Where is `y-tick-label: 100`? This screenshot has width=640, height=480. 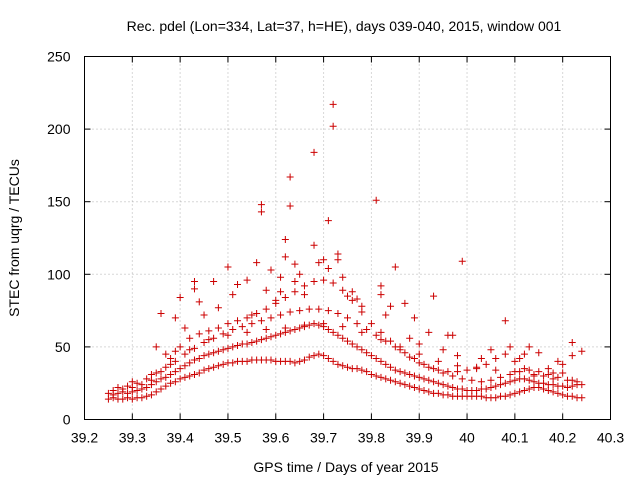
y-tick-label: 100 is located at coordinates (59, 274).